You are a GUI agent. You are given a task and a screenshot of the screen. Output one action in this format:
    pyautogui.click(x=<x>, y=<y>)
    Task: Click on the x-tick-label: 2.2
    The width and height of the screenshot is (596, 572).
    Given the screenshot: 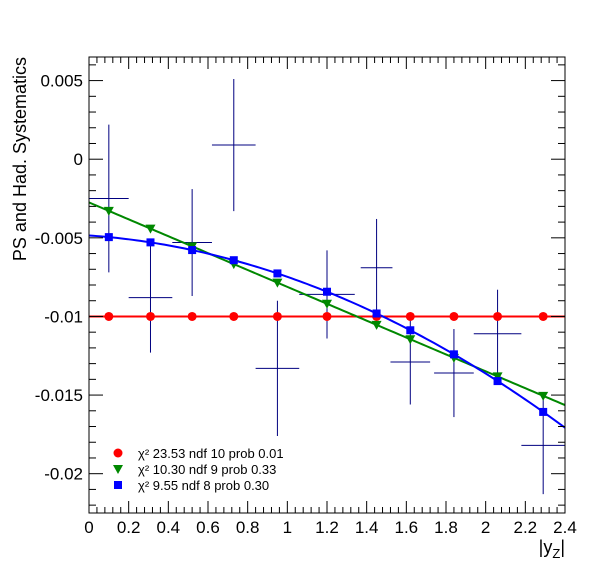 What is the action you would take?
    pyautogui.click(x=526, y=527)
    